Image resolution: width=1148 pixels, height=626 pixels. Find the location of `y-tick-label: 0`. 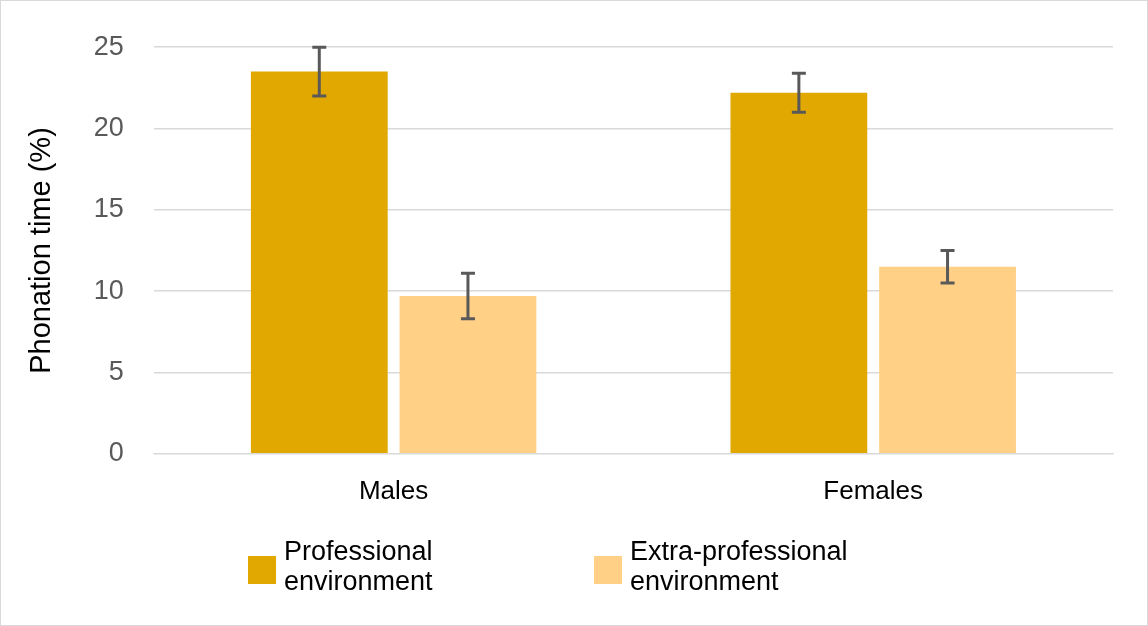

y-tick-label: 0 is located at coordinates (116, 452).